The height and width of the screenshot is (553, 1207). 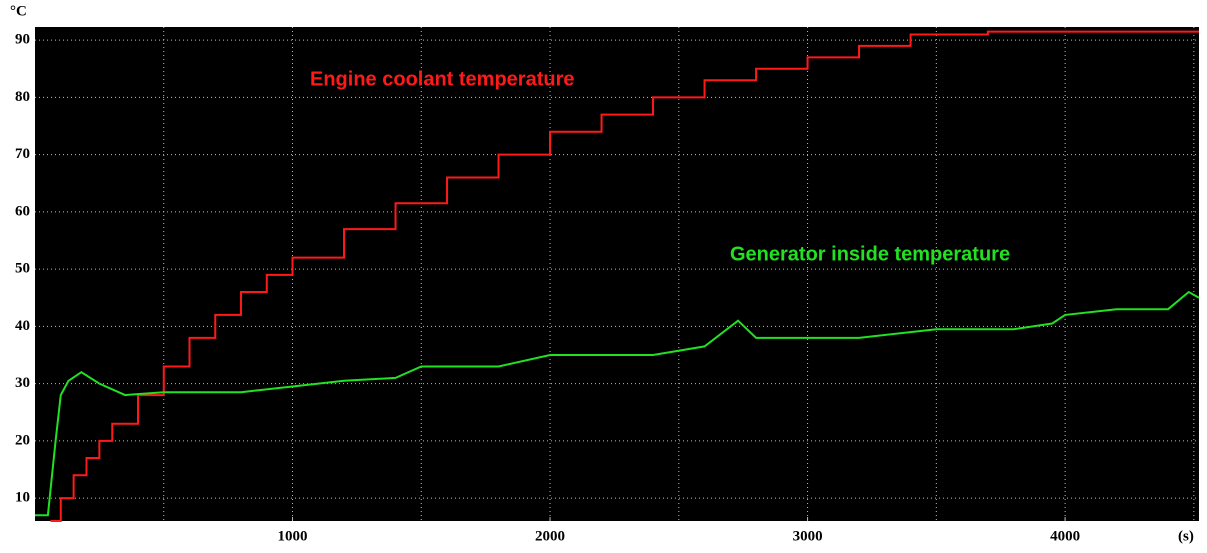 I want to click on y-tick-label: 20, so click(x=22, y=440).